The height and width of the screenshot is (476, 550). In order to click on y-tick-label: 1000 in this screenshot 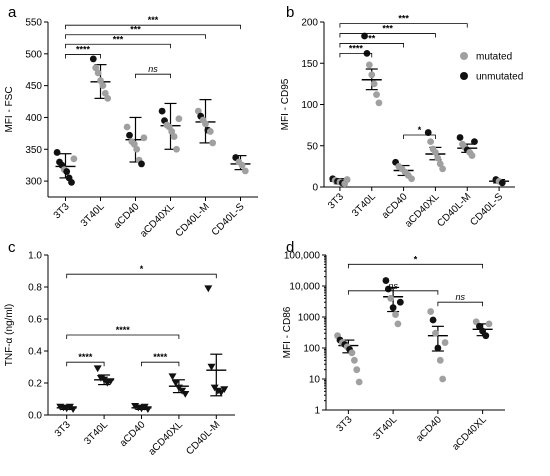, I will do `click(309, 318)`.